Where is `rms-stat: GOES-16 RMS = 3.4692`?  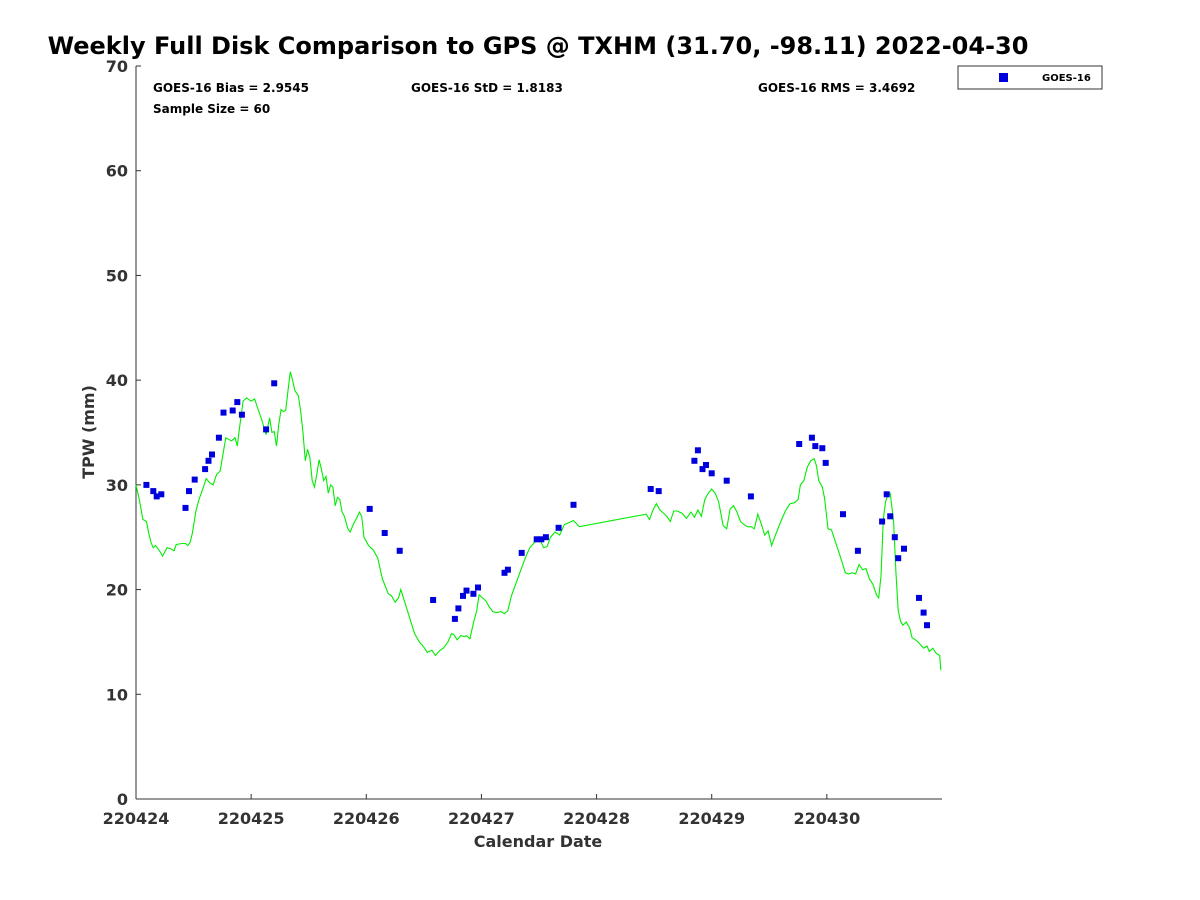 rms-stat: GOES-16 RMS = 3.4692 is located at coordinates (836, 88).